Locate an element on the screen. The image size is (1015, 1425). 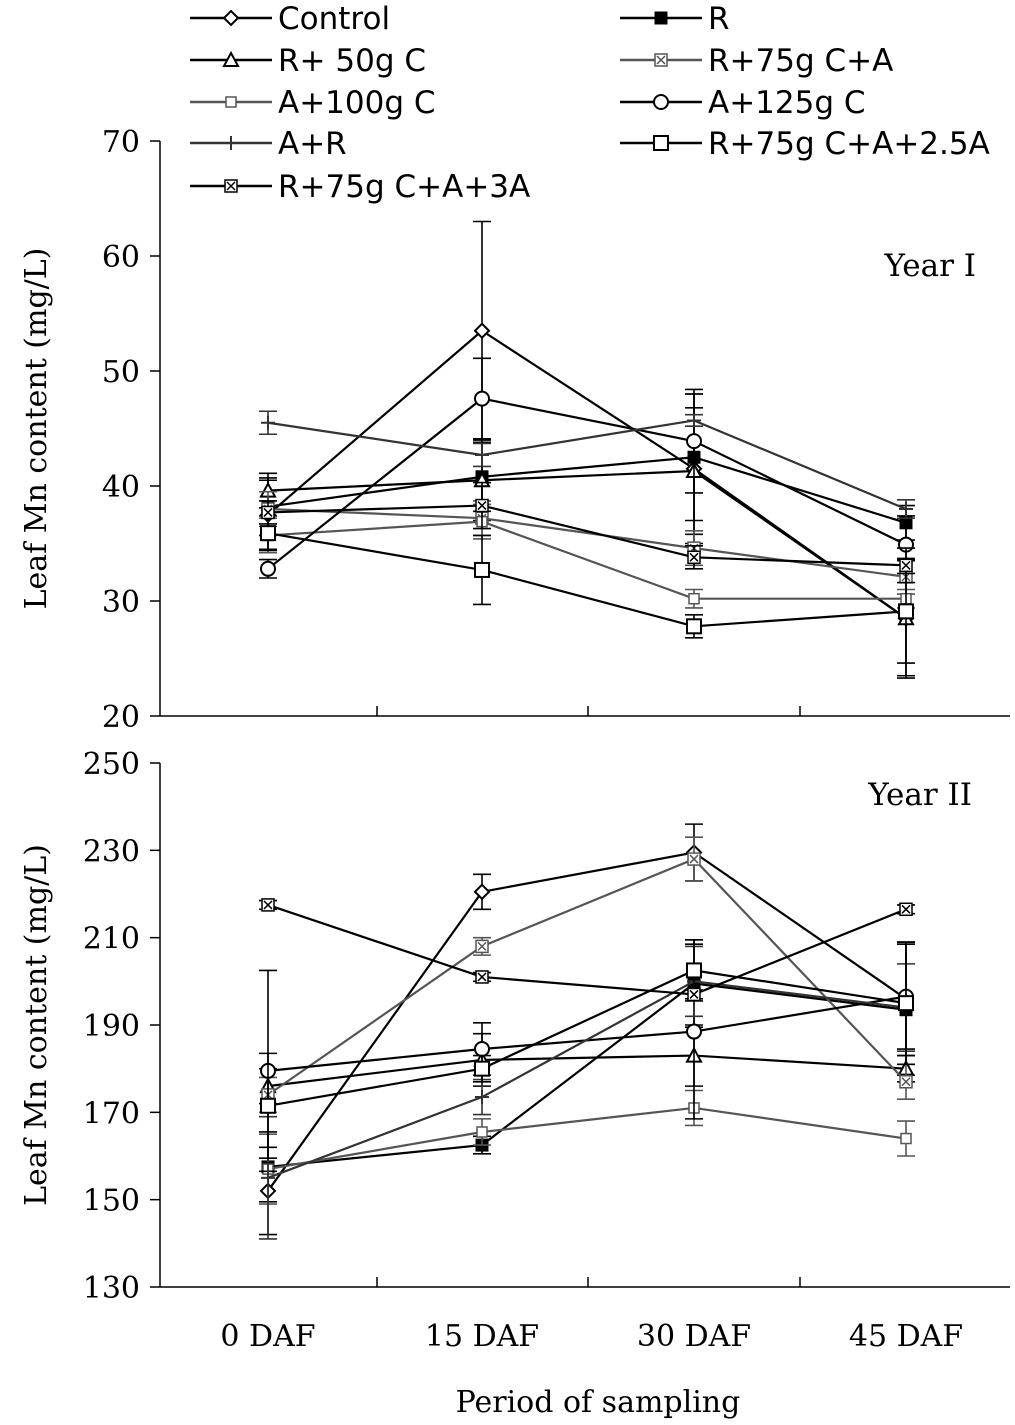
y-tick-label: 50 is located at coordinates (121, 372).